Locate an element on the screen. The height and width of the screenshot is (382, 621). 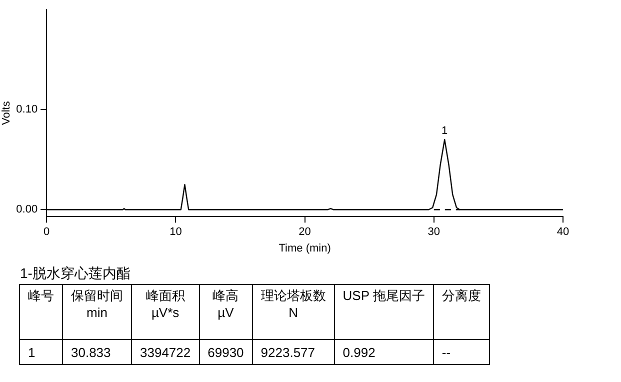
text: 0.992 is located at coordinates (384, 352).